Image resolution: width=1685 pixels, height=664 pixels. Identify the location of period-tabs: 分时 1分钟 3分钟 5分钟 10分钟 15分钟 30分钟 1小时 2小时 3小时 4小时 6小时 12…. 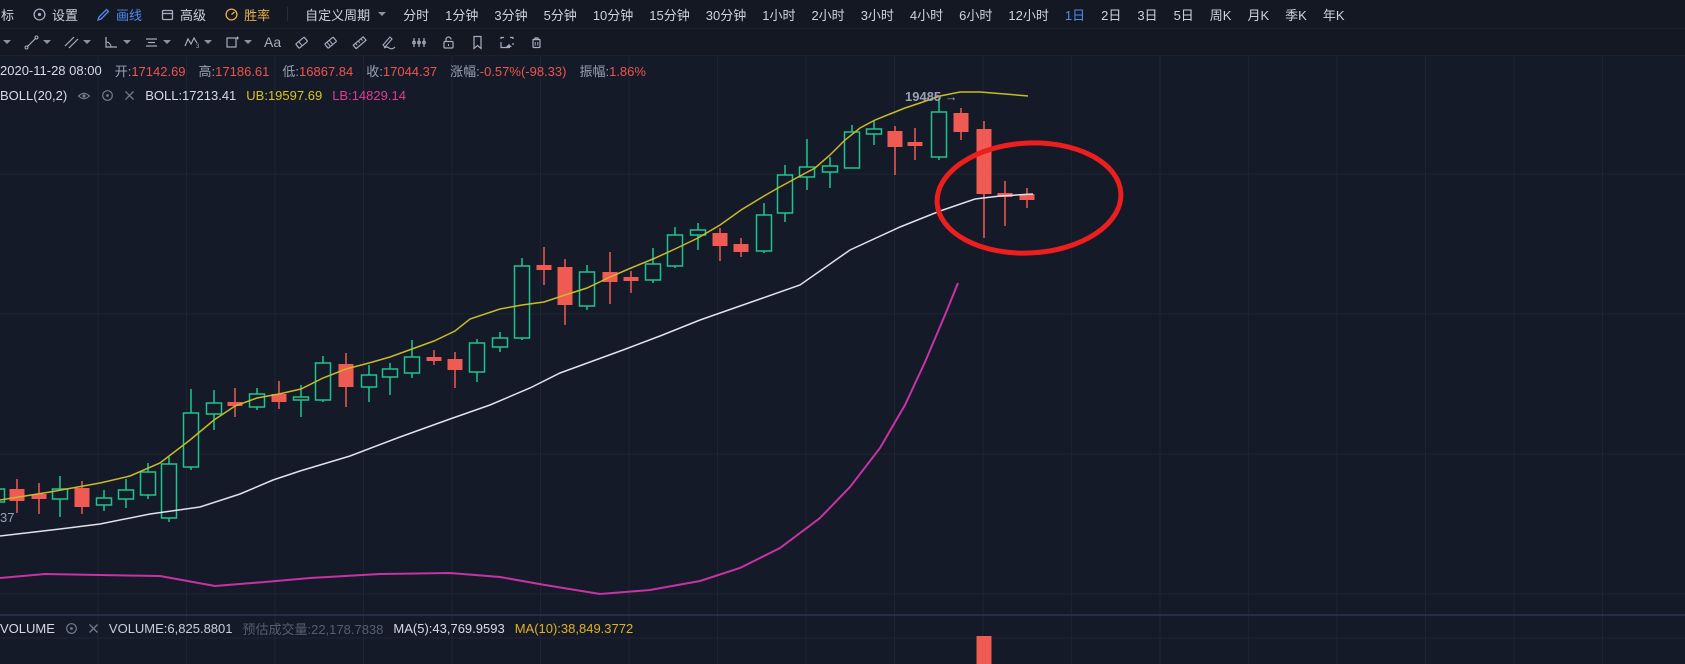
(873, 14).